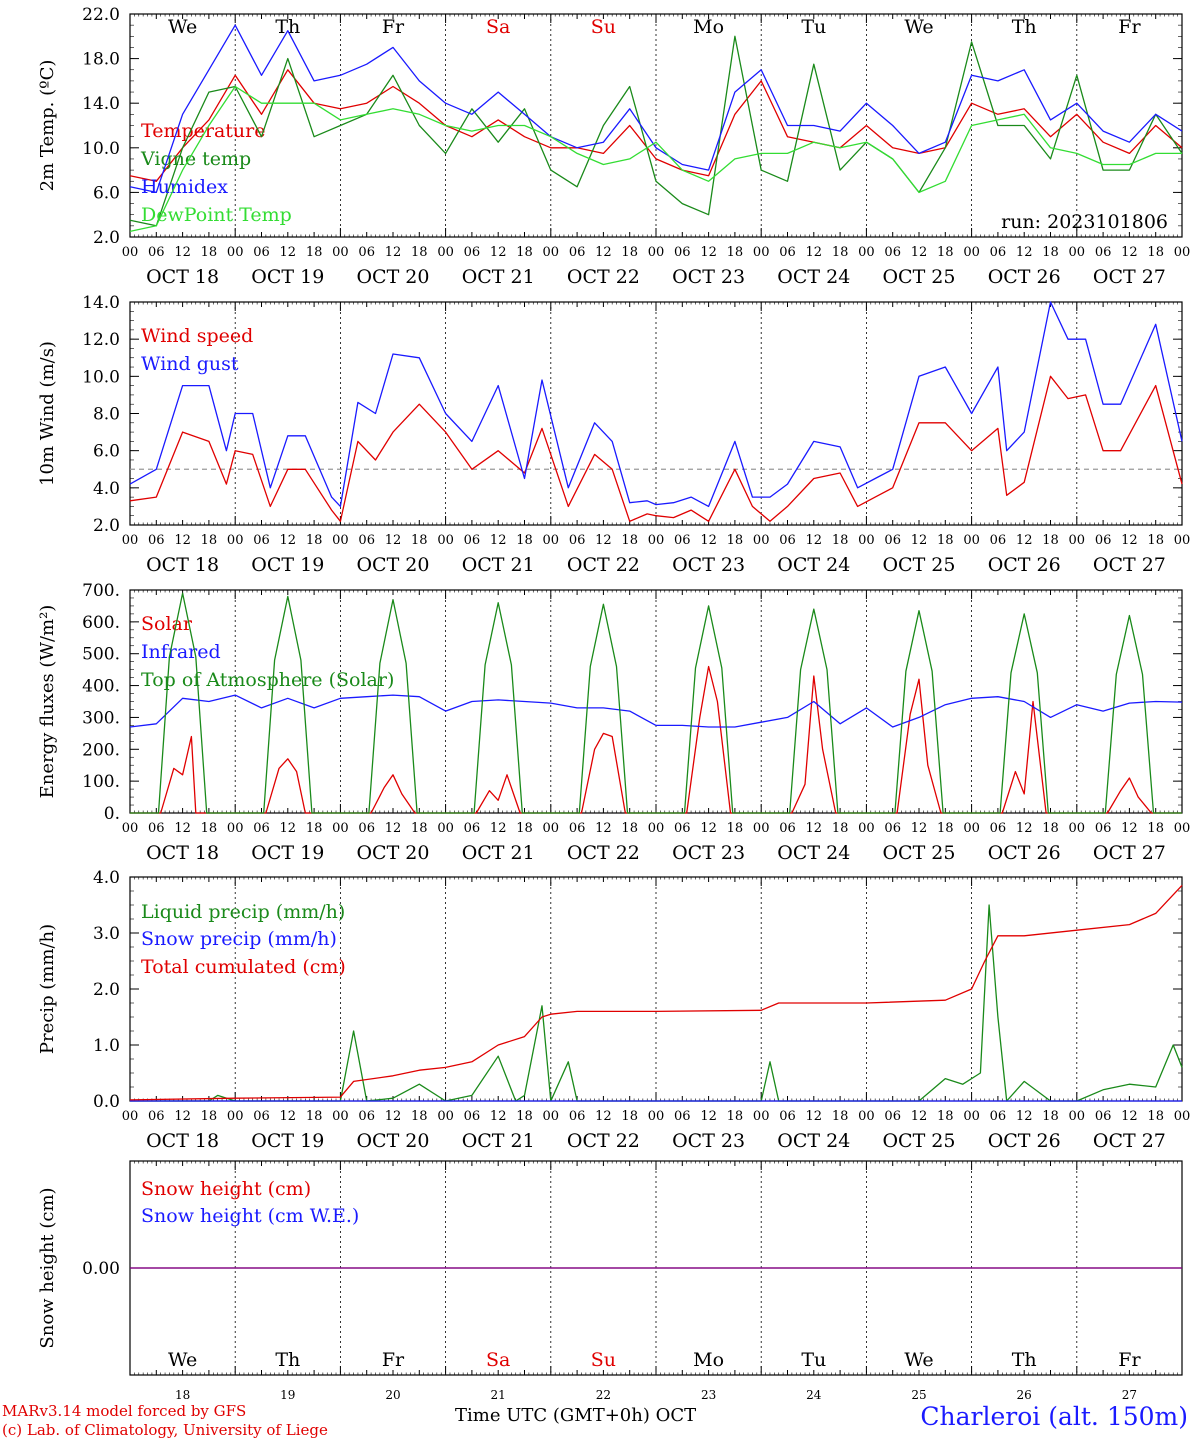 Image resolution: width=1194 pixels, height=1440 pixels. Describe the element at coordinates (918, 1395) in the screenshot. I see `day-number: 25` at that location.